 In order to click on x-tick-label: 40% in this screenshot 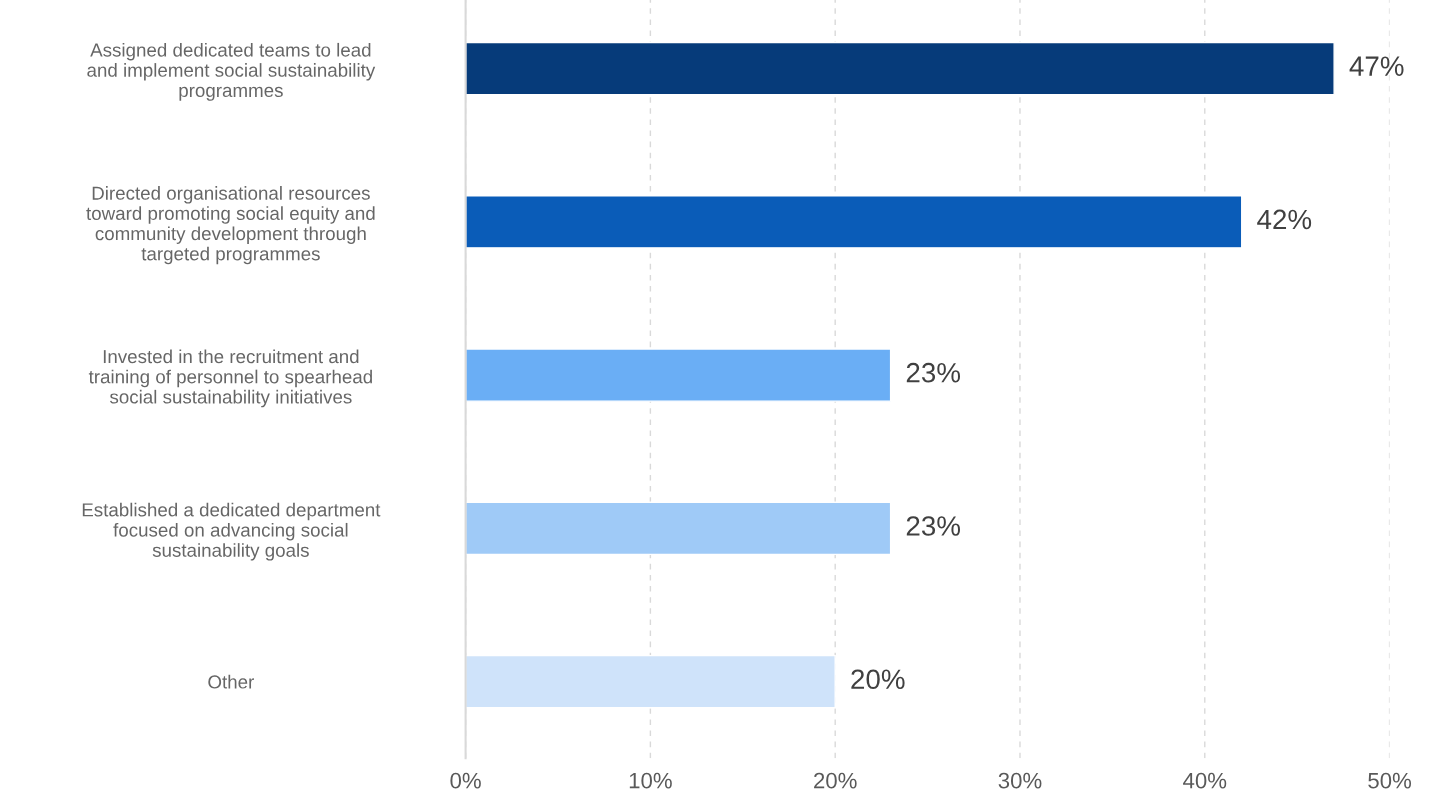, I will do `click(1205, 780)`.